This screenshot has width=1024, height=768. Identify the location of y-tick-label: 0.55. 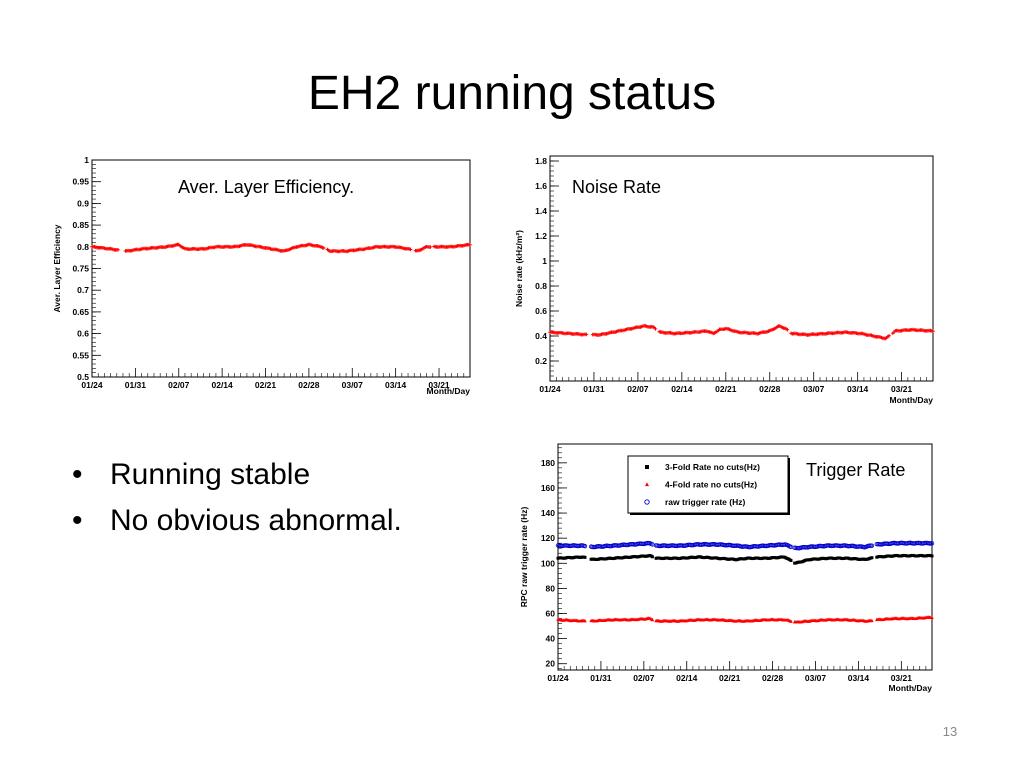
(80, 355).